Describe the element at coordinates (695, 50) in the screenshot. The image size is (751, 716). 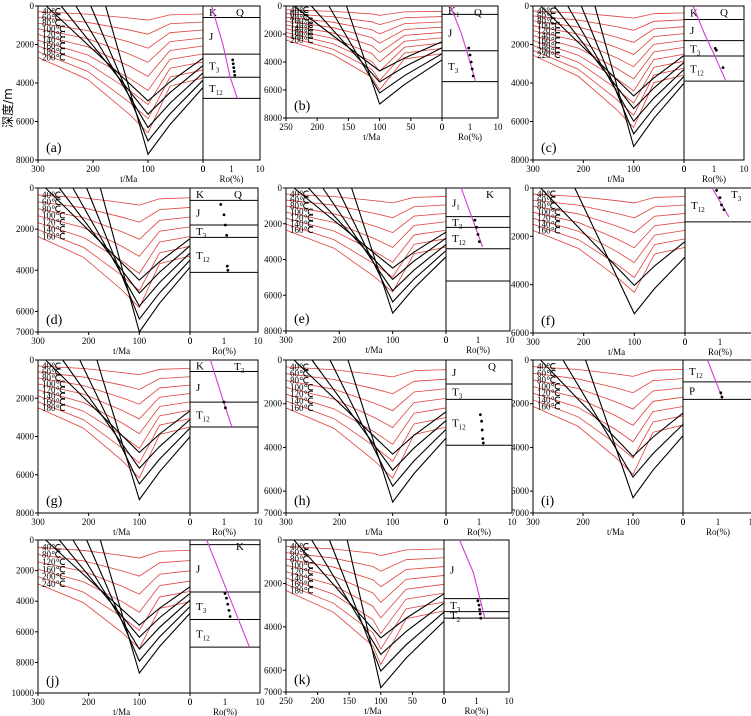
I see `stratum-label: T3` at that location.